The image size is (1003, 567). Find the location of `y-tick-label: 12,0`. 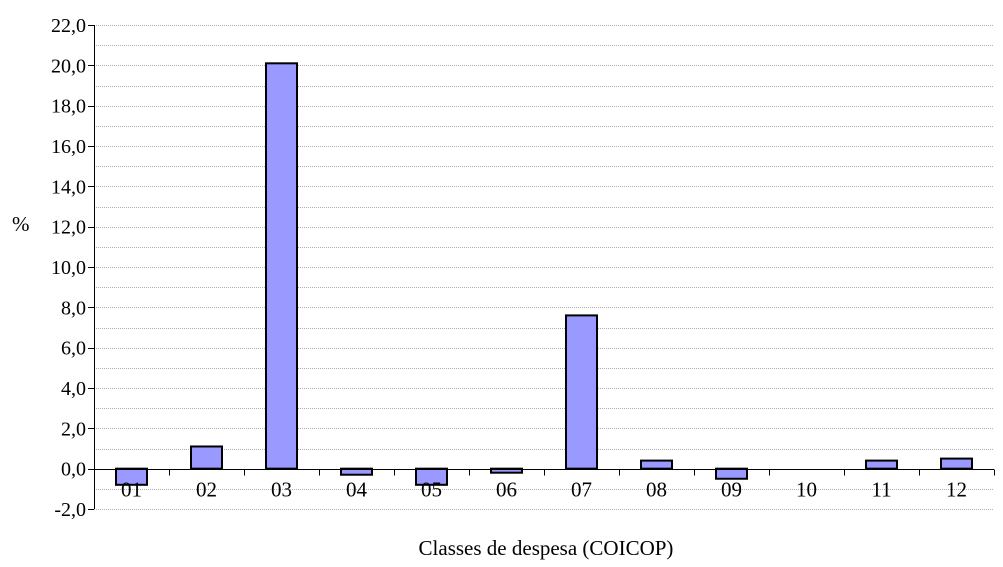

y-tick-label: 12,0 is located at coordinates (68, 228).